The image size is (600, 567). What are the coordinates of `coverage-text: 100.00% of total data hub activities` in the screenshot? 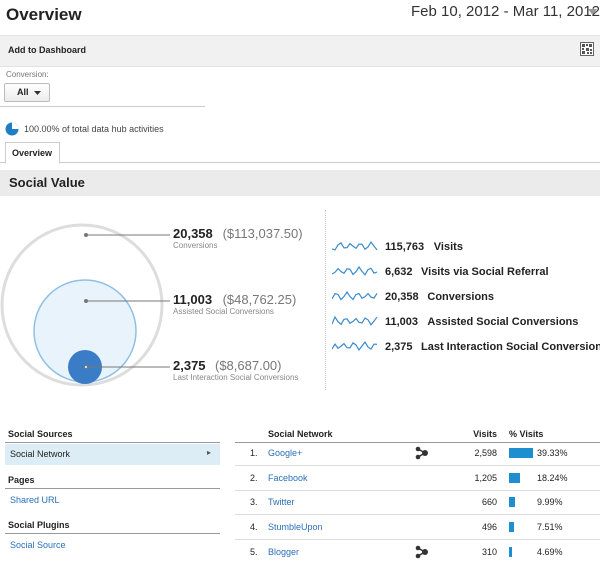 It's located at (94, 129).